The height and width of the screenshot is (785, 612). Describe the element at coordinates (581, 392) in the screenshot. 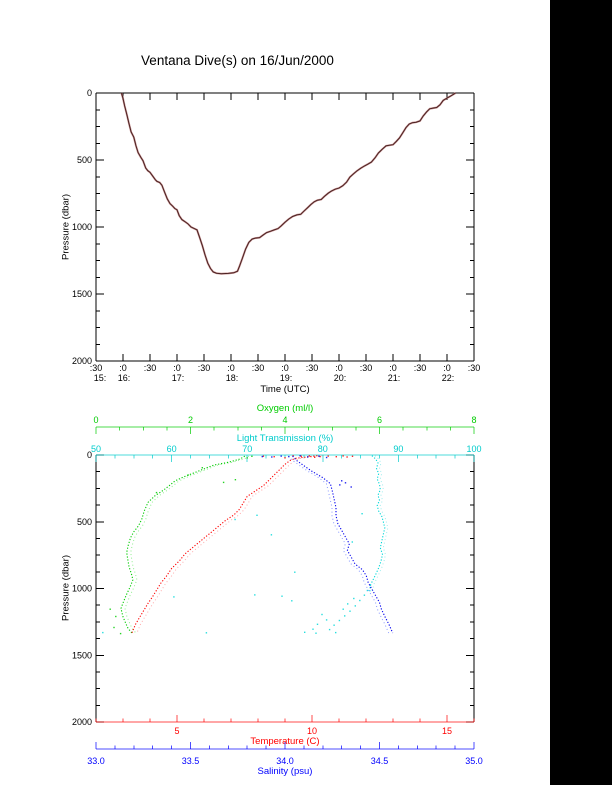

I see `scan-border` at that location.